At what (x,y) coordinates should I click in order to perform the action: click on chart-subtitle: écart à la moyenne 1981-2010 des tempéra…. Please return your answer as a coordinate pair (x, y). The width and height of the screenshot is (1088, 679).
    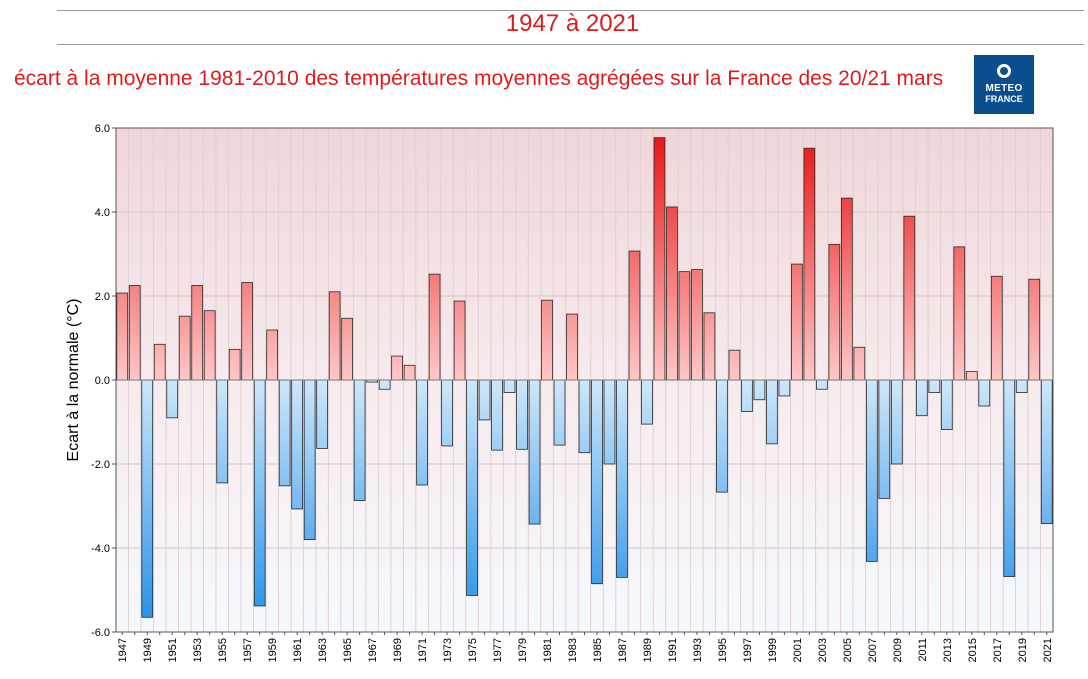
    Looking at the image, I should click on (479, 78).